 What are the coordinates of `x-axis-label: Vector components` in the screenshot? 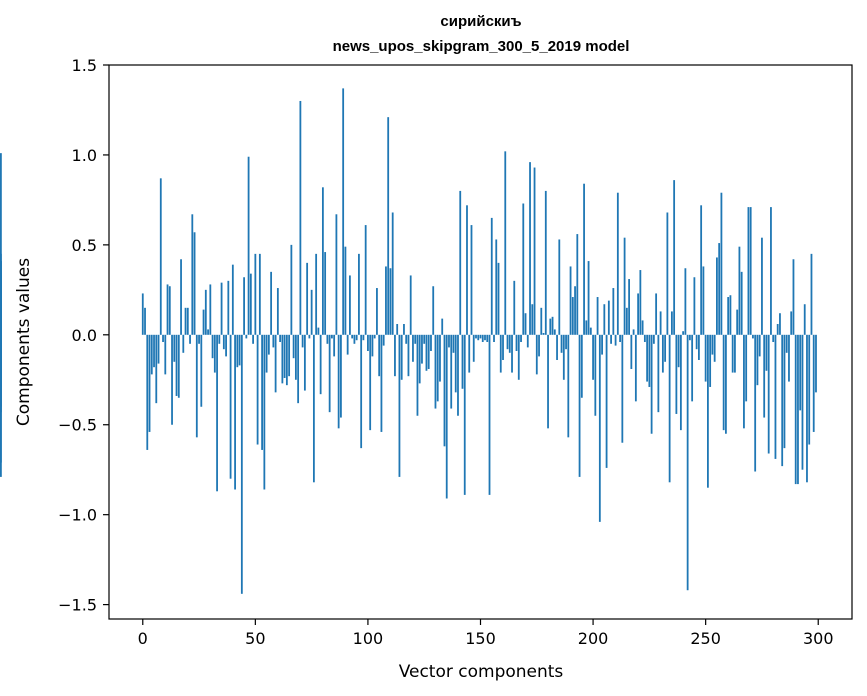 It's located at (481, 672).